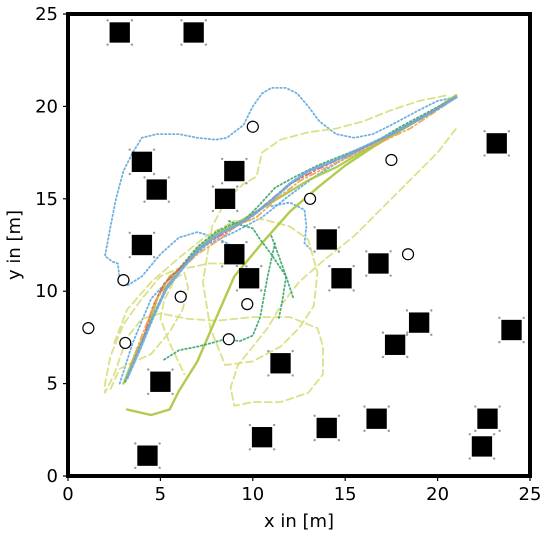 The width and height of the screenshot is (548, 536). Describe the element at coordinates (67, 494) in the screenshot. I see `x-tick-label-0: 0` at that location.